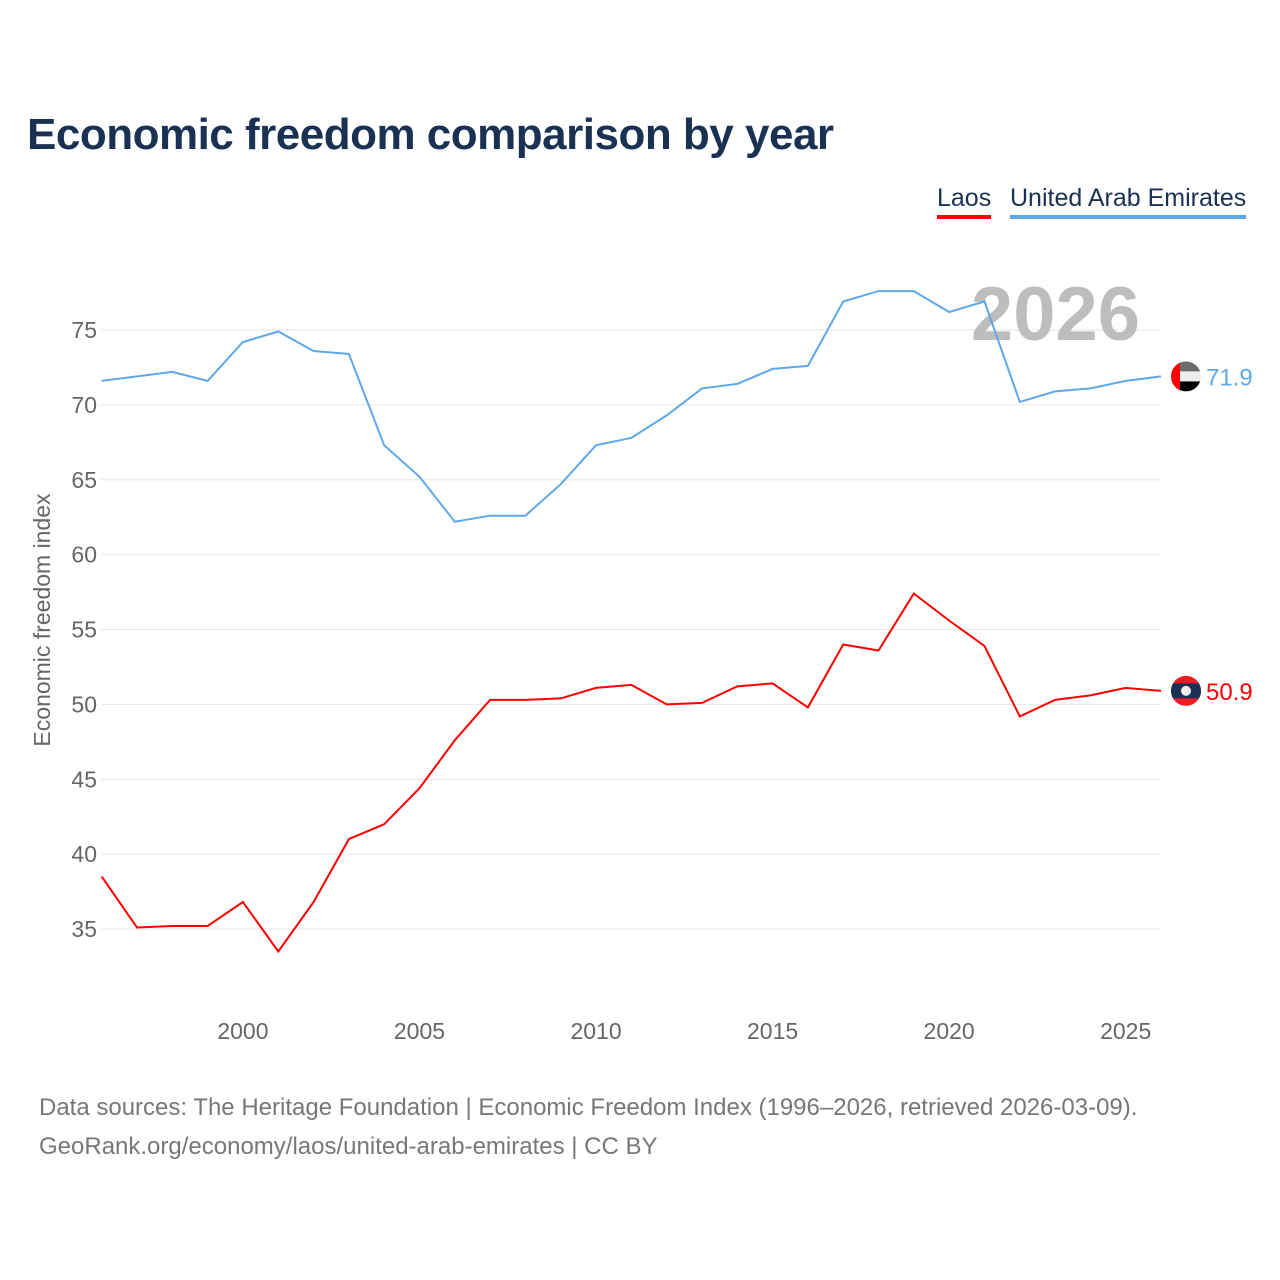  I want to click on x-tick-label: 2010, so click(595, 1031).